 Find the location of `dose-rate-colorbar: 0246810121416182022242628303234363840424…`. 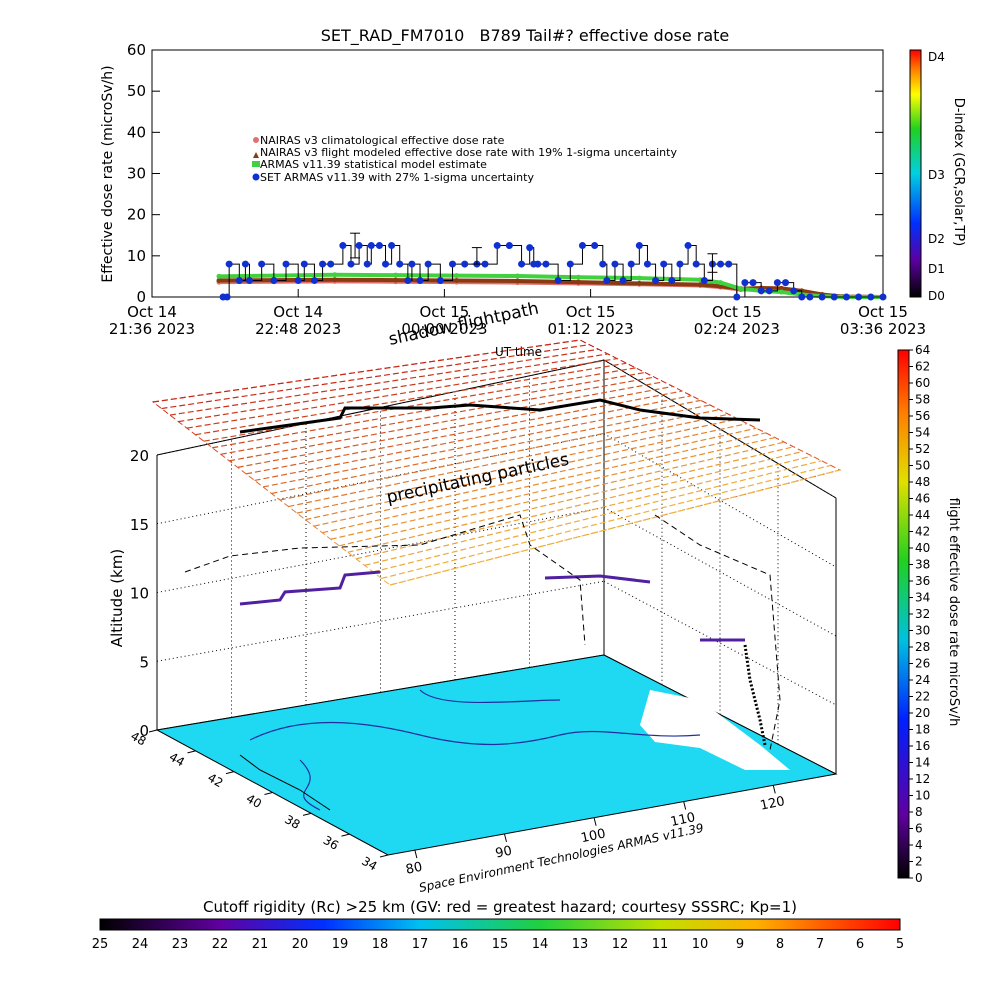

dose-rate-colorbar: 0246810121416182022242628303234363840424… is located at coordinates (929, 614).